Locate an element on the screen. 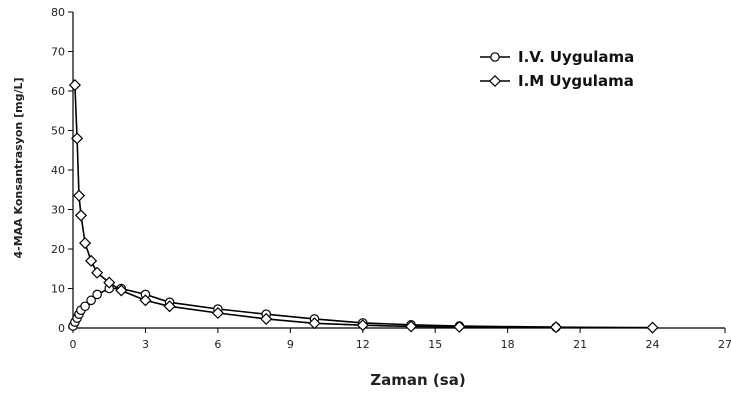 Image resolution: width=731 pixels, height=396 pixels. y-tick-label: 70 is located at coordinates (58, 52).